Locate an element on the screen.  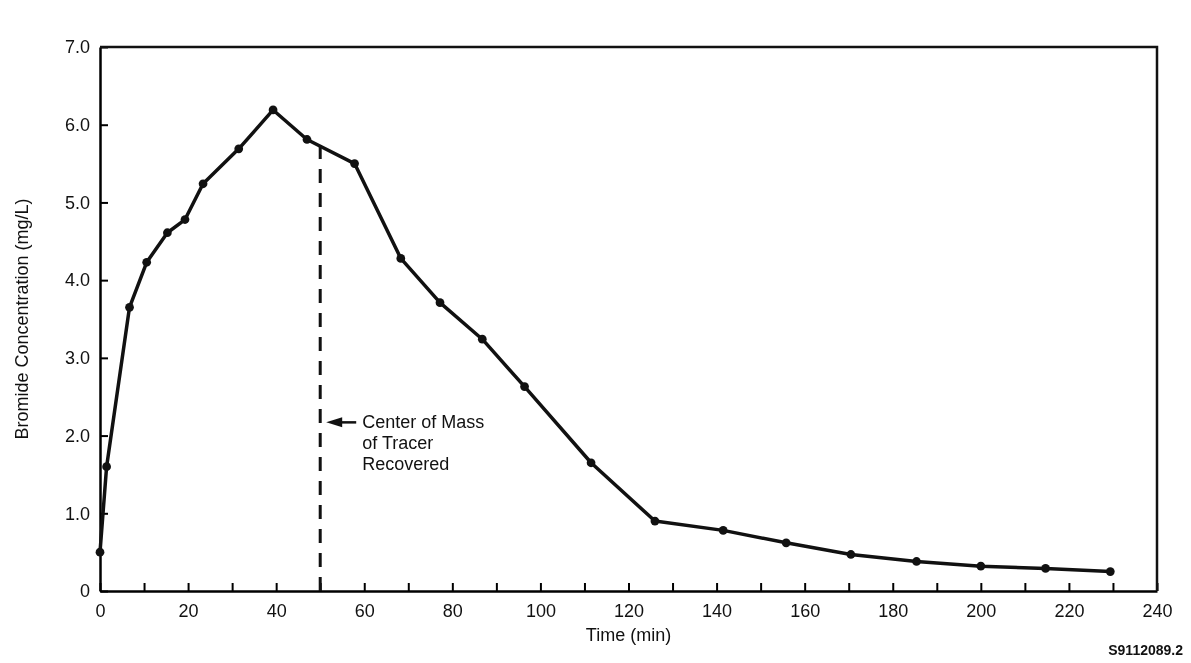
y-axis-title: Bromide Concentration (mg/L) is located at coordinates (22, 319).